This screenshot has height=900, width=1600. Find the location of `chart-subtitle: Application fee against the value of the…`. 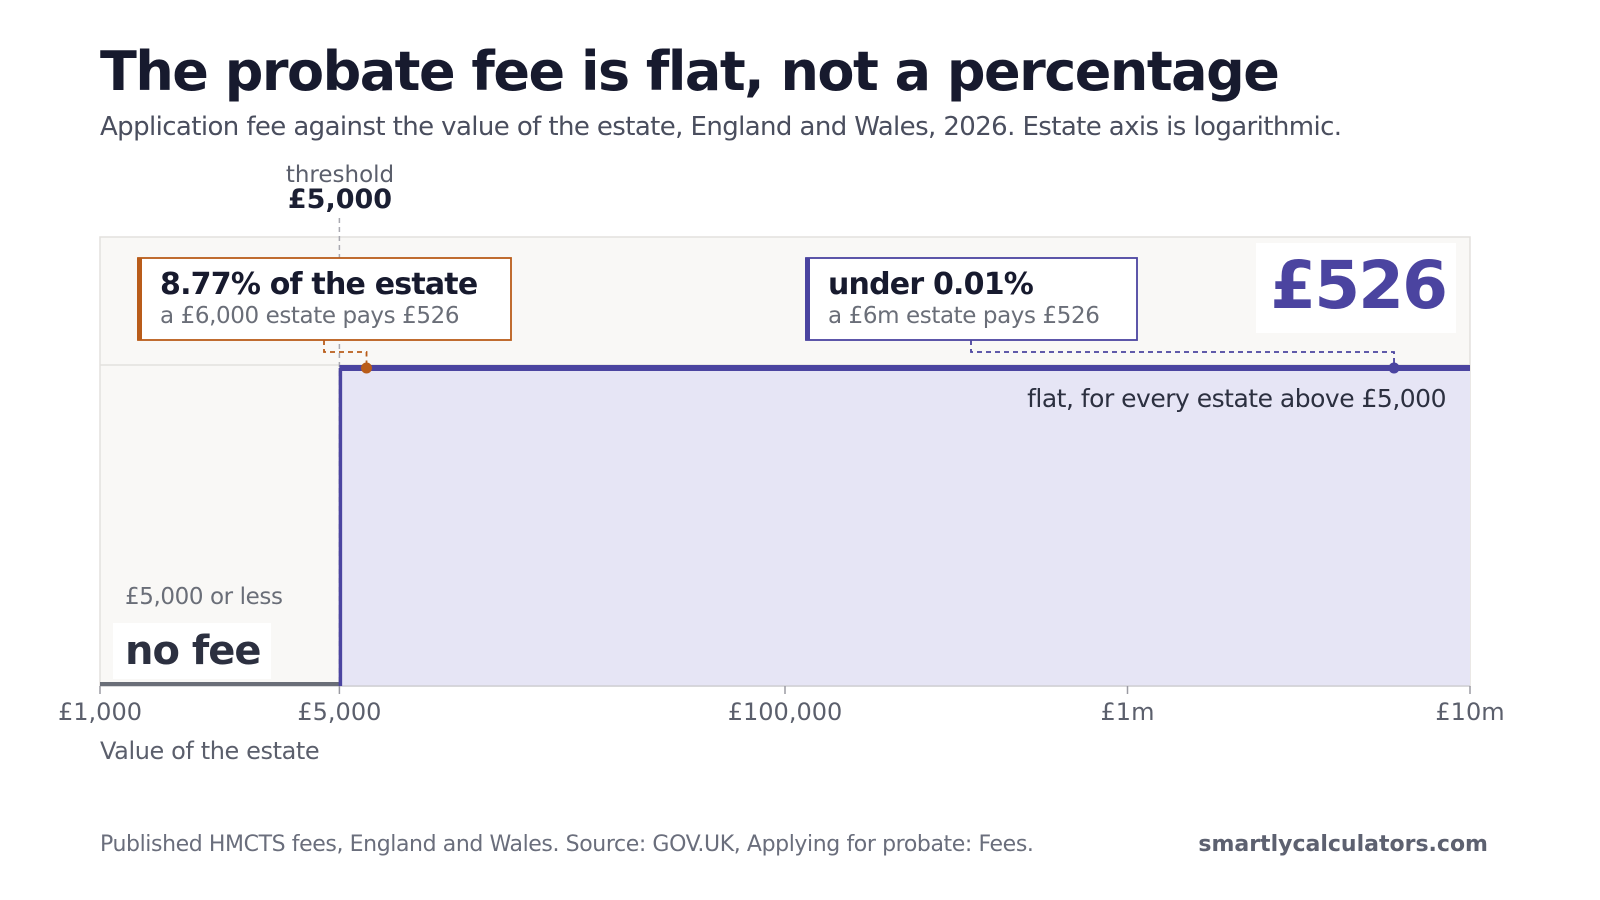

chart-subtitle: Application fee against the value of the… is located at coordinates (721, 127).